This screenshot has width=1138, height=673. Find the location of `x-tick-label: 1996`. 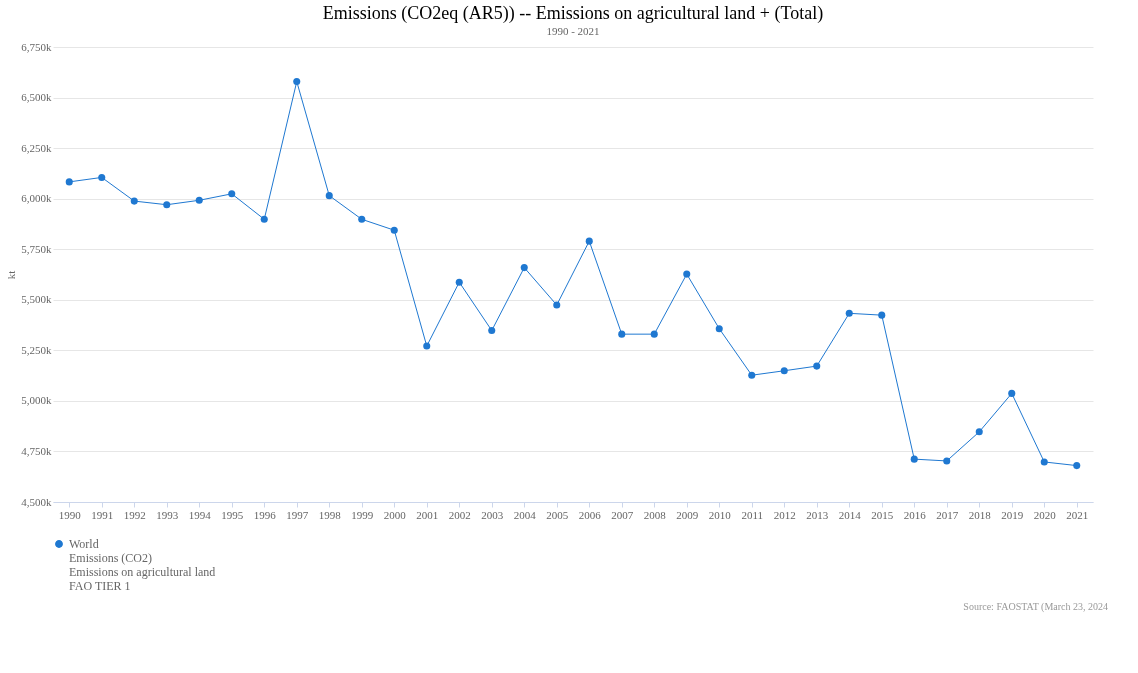

x-tick-label: 1996 is located at coordinates (265, 514).